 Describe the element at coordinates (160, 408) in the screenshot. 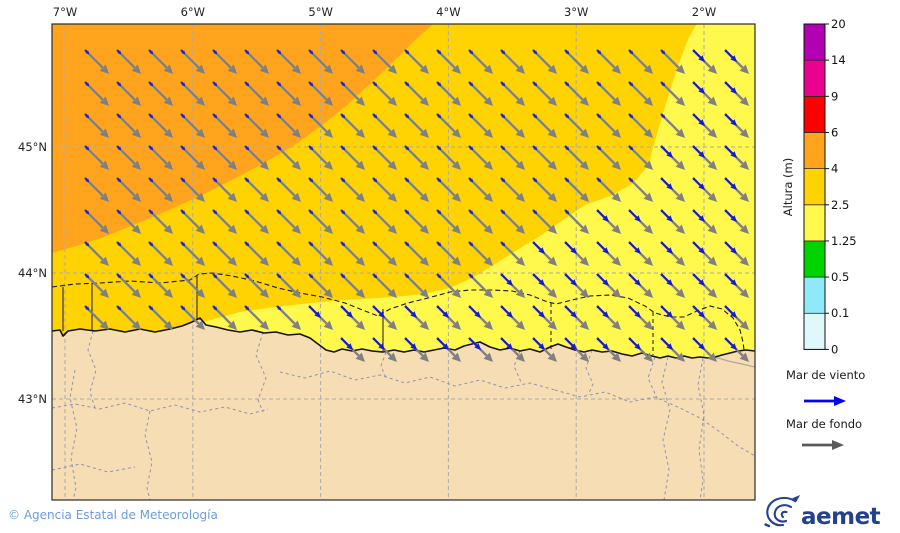

I see `province-border` at that location.